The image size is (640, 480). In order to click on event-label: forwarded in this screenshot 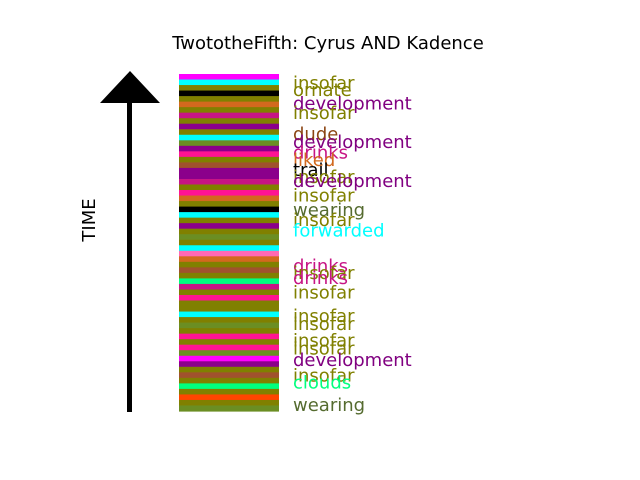, I will do `click(339, 230)`.